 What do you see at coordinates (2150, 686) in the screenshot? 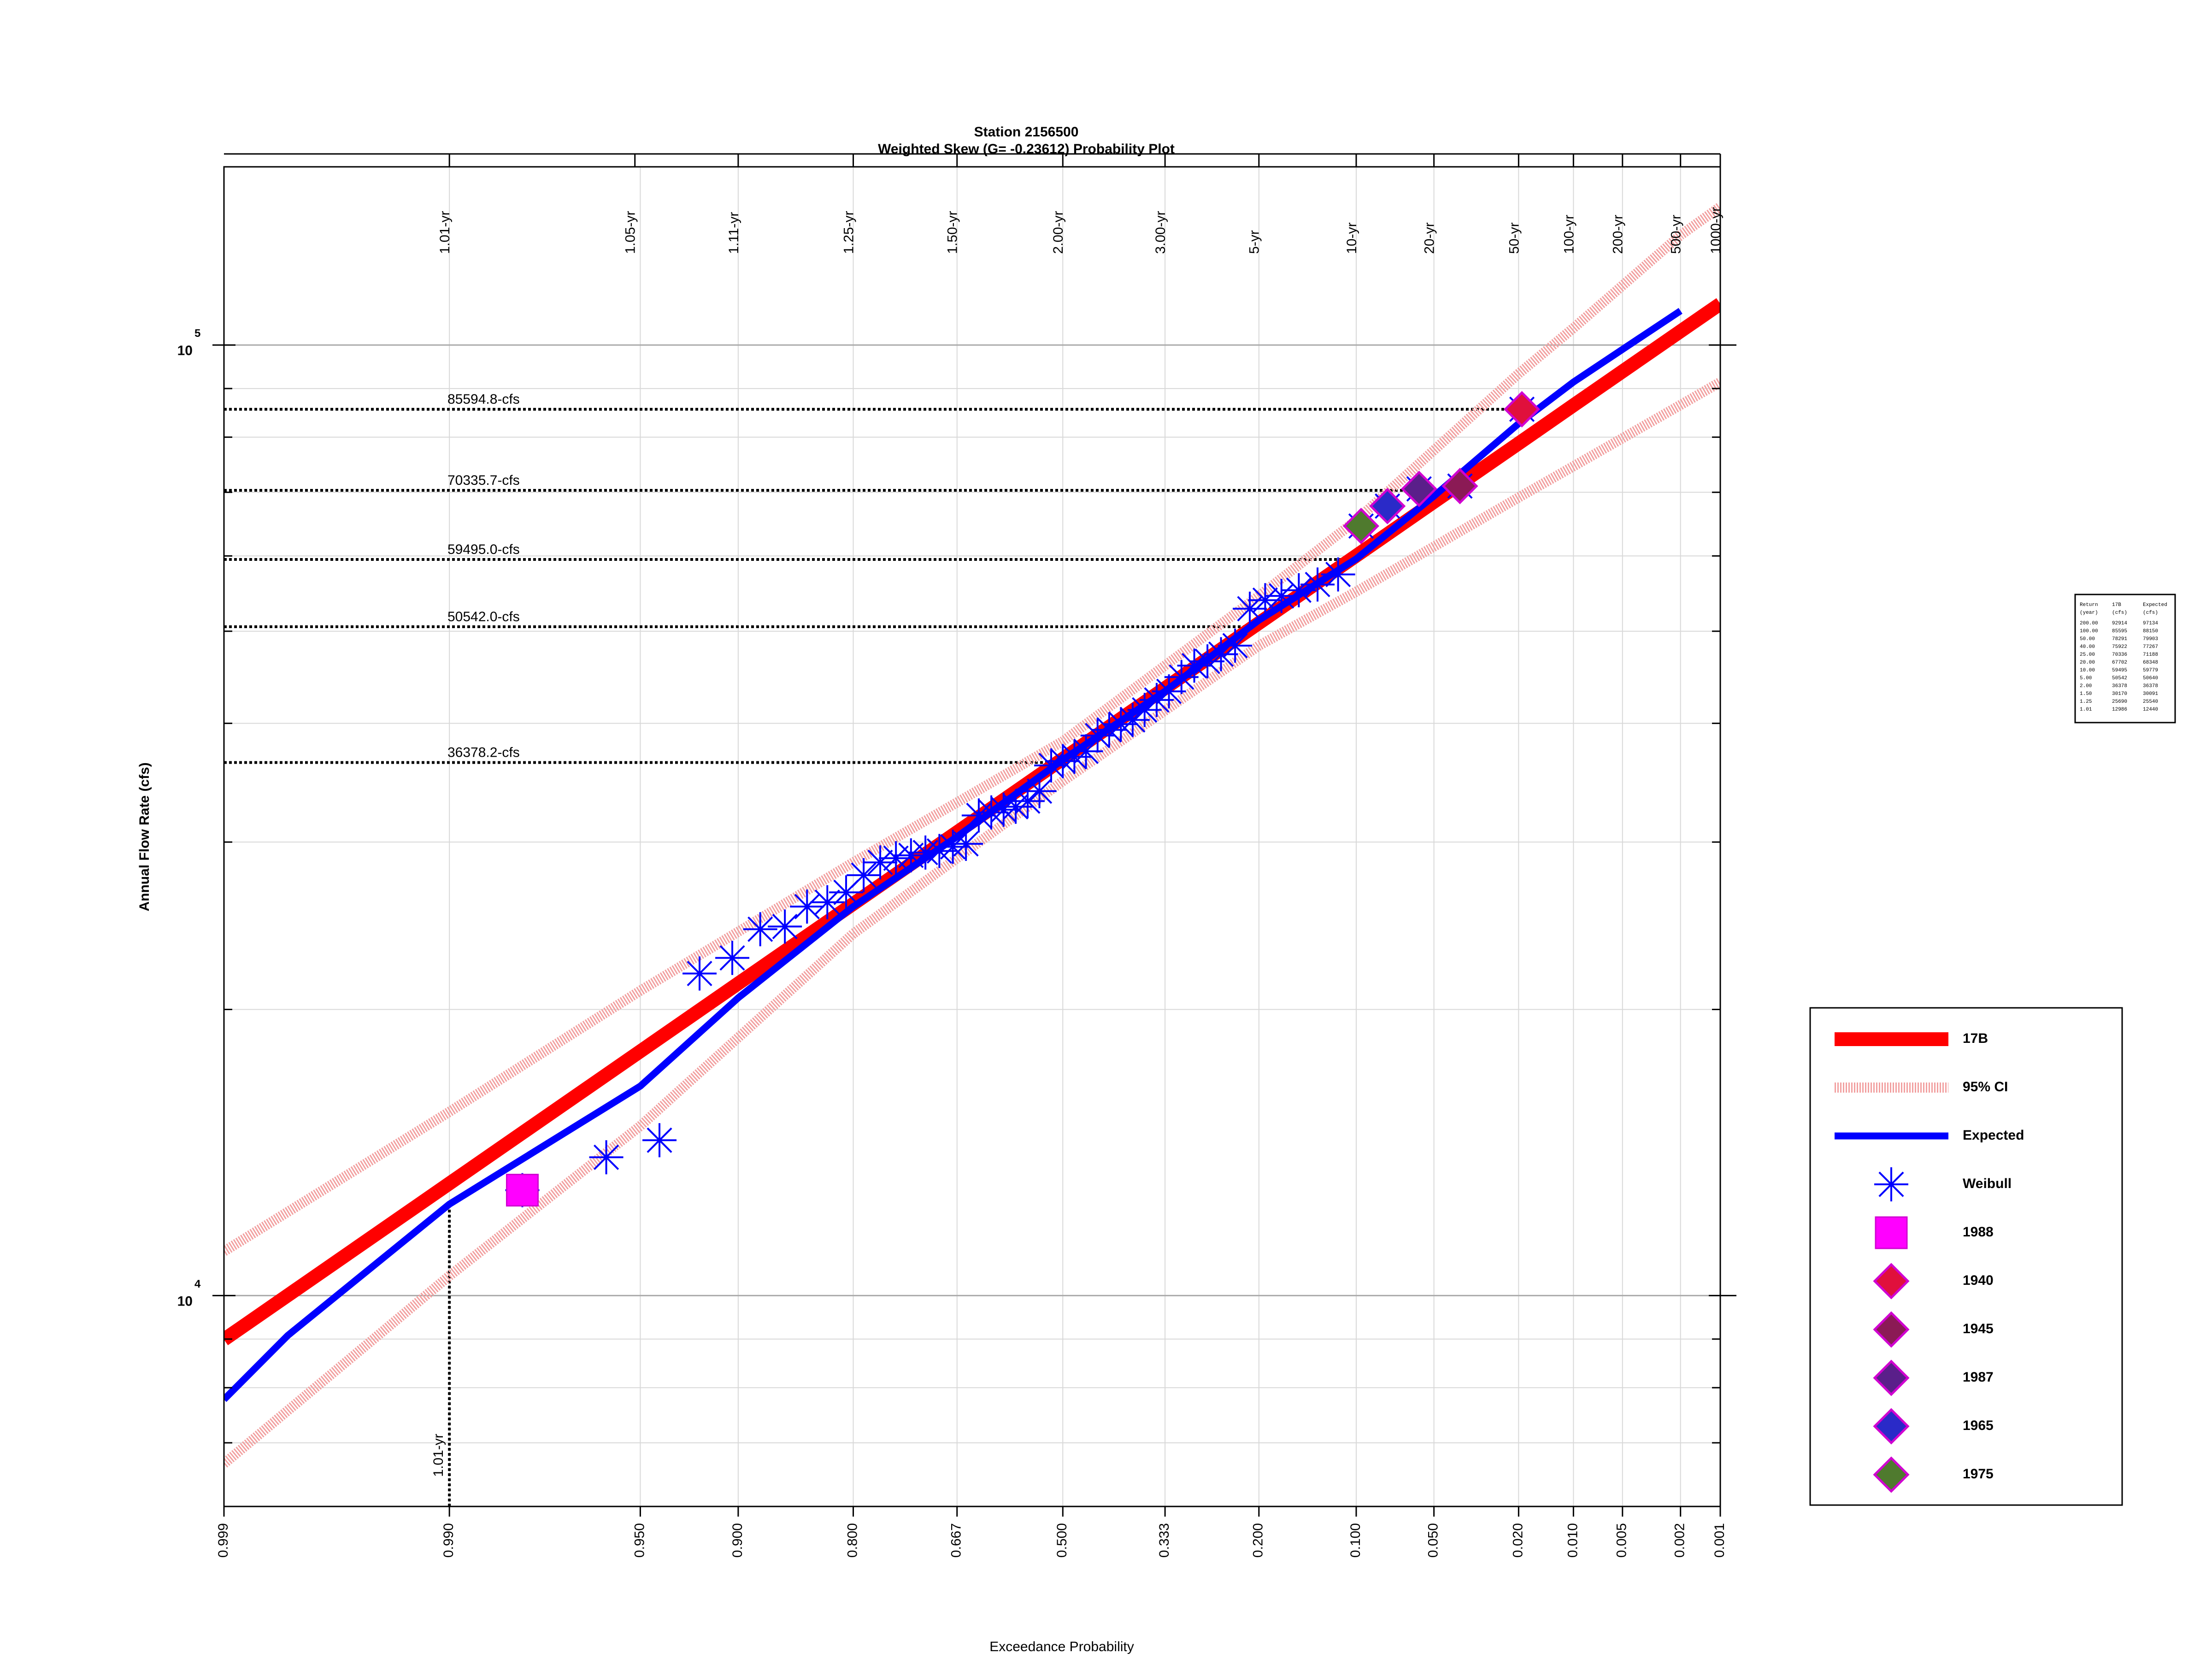
I see `table-cell: 36378` at bounding box center [2150, 686].